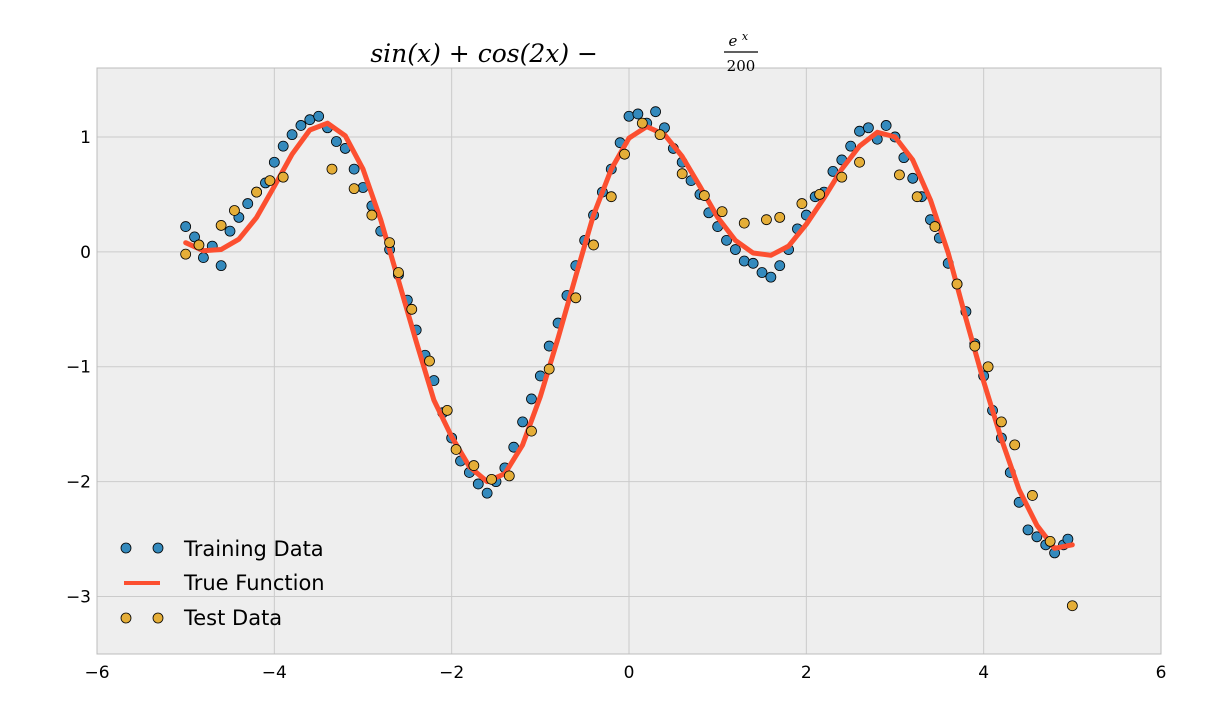 The image size is (1222, 701). I want to click on legend-label-test: Test Data, so click(232, 618).